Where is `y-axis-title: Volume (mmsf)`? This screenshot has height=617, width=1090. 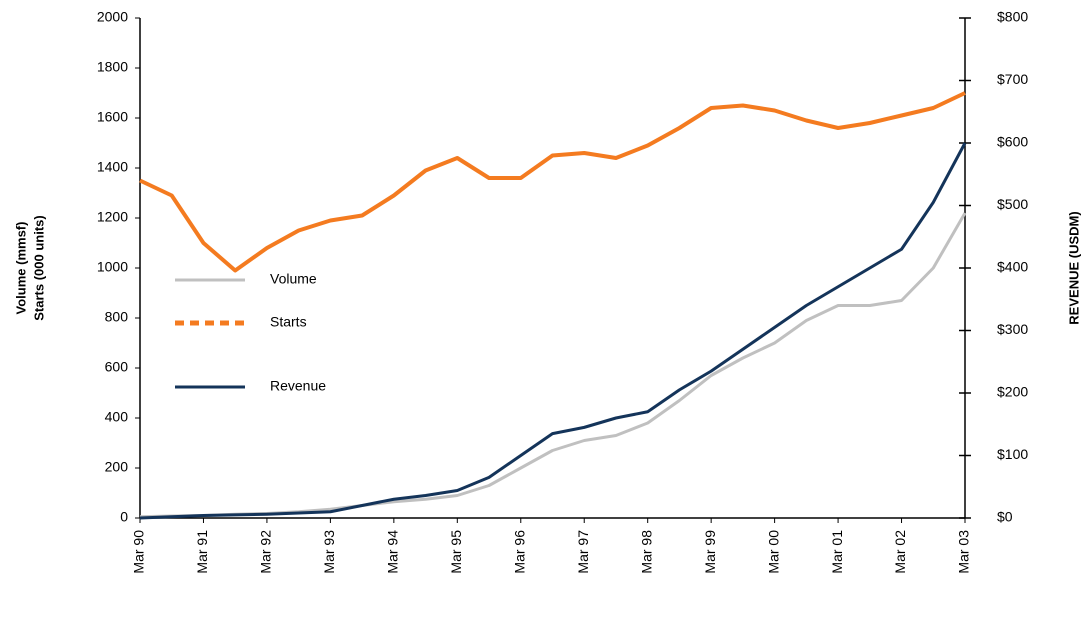 y-axis-title: Volume (mmsf) is located at coordinates (20, 268).